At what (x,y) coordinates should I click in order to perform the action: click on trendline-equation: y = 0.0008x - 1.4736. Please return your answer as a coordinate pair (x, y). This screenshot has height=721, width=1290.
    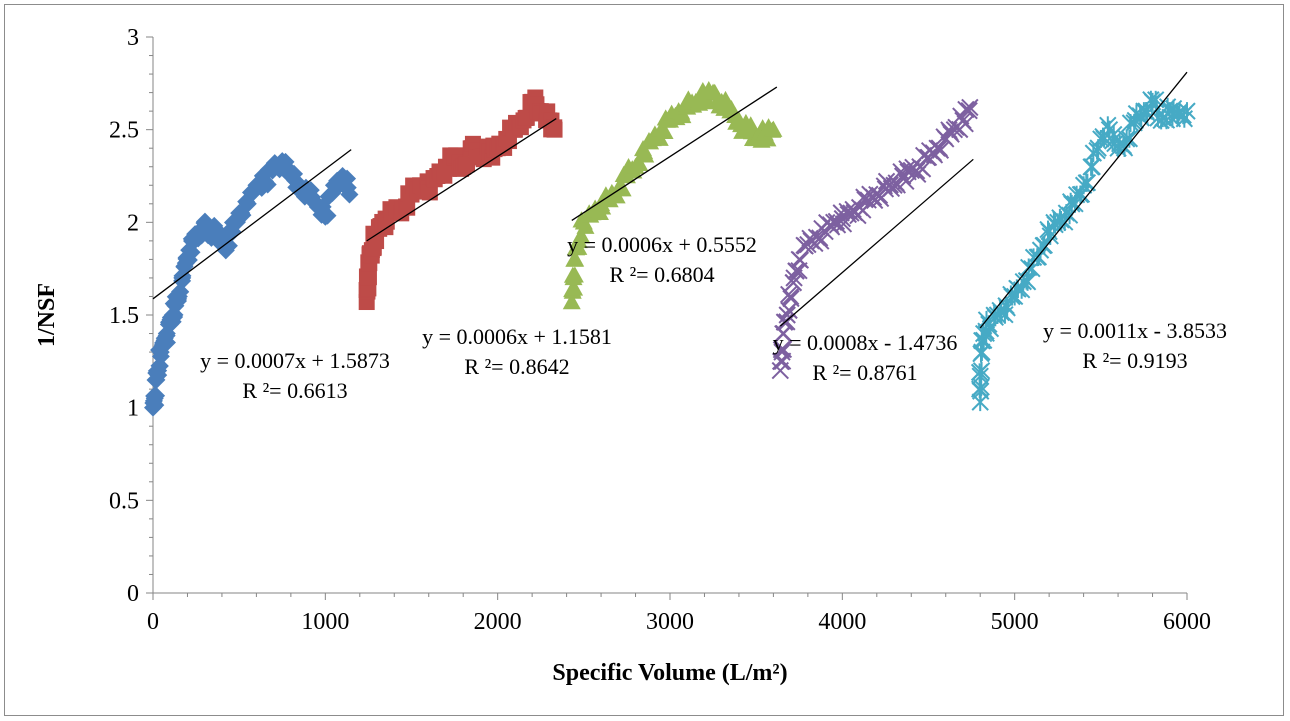
    Looking at the image, I should click on (865, 342).